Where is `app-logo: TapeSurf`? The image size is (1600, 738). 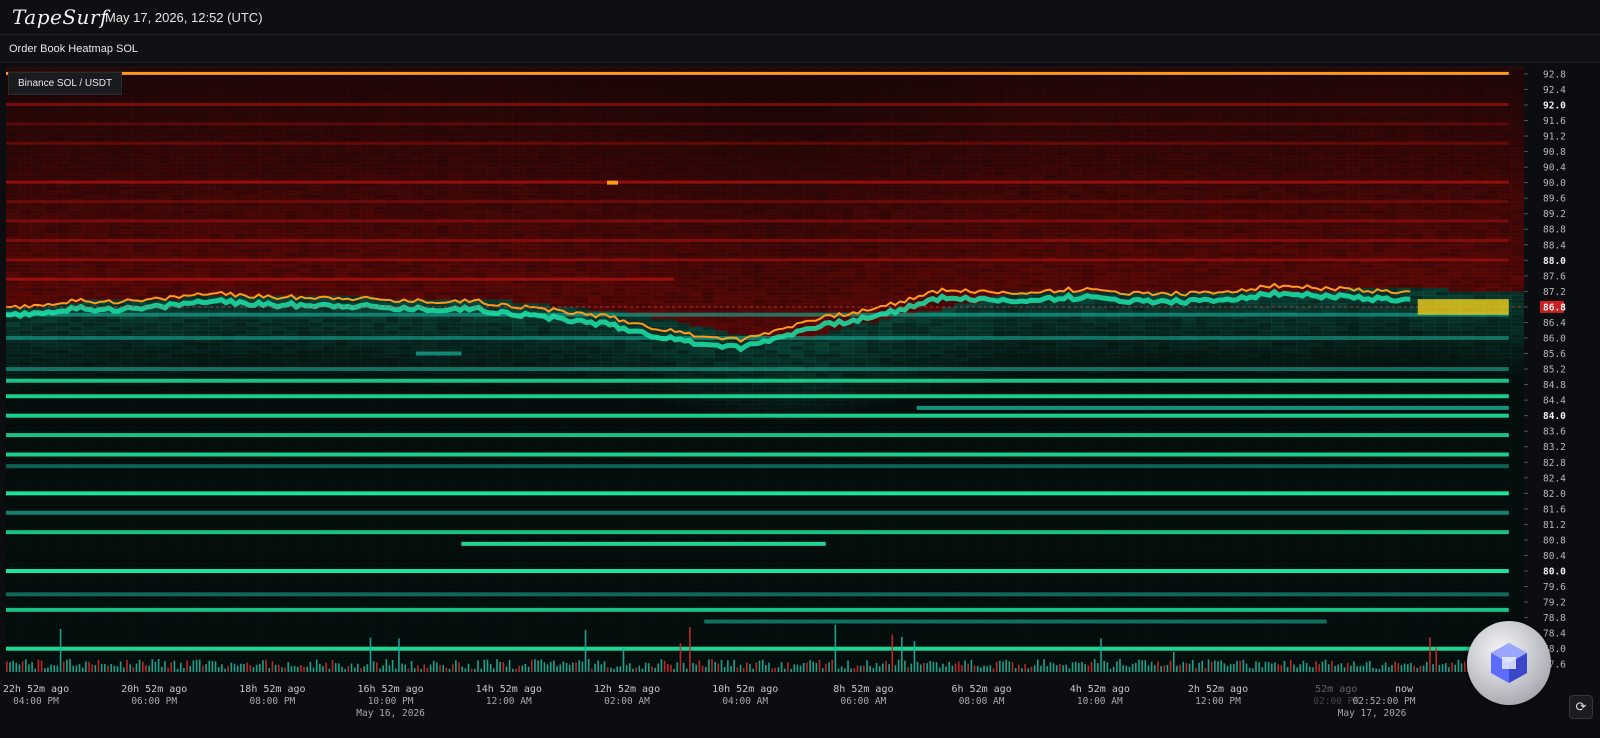
app-logo: TapeSurf is located at coordinates (60, 17).